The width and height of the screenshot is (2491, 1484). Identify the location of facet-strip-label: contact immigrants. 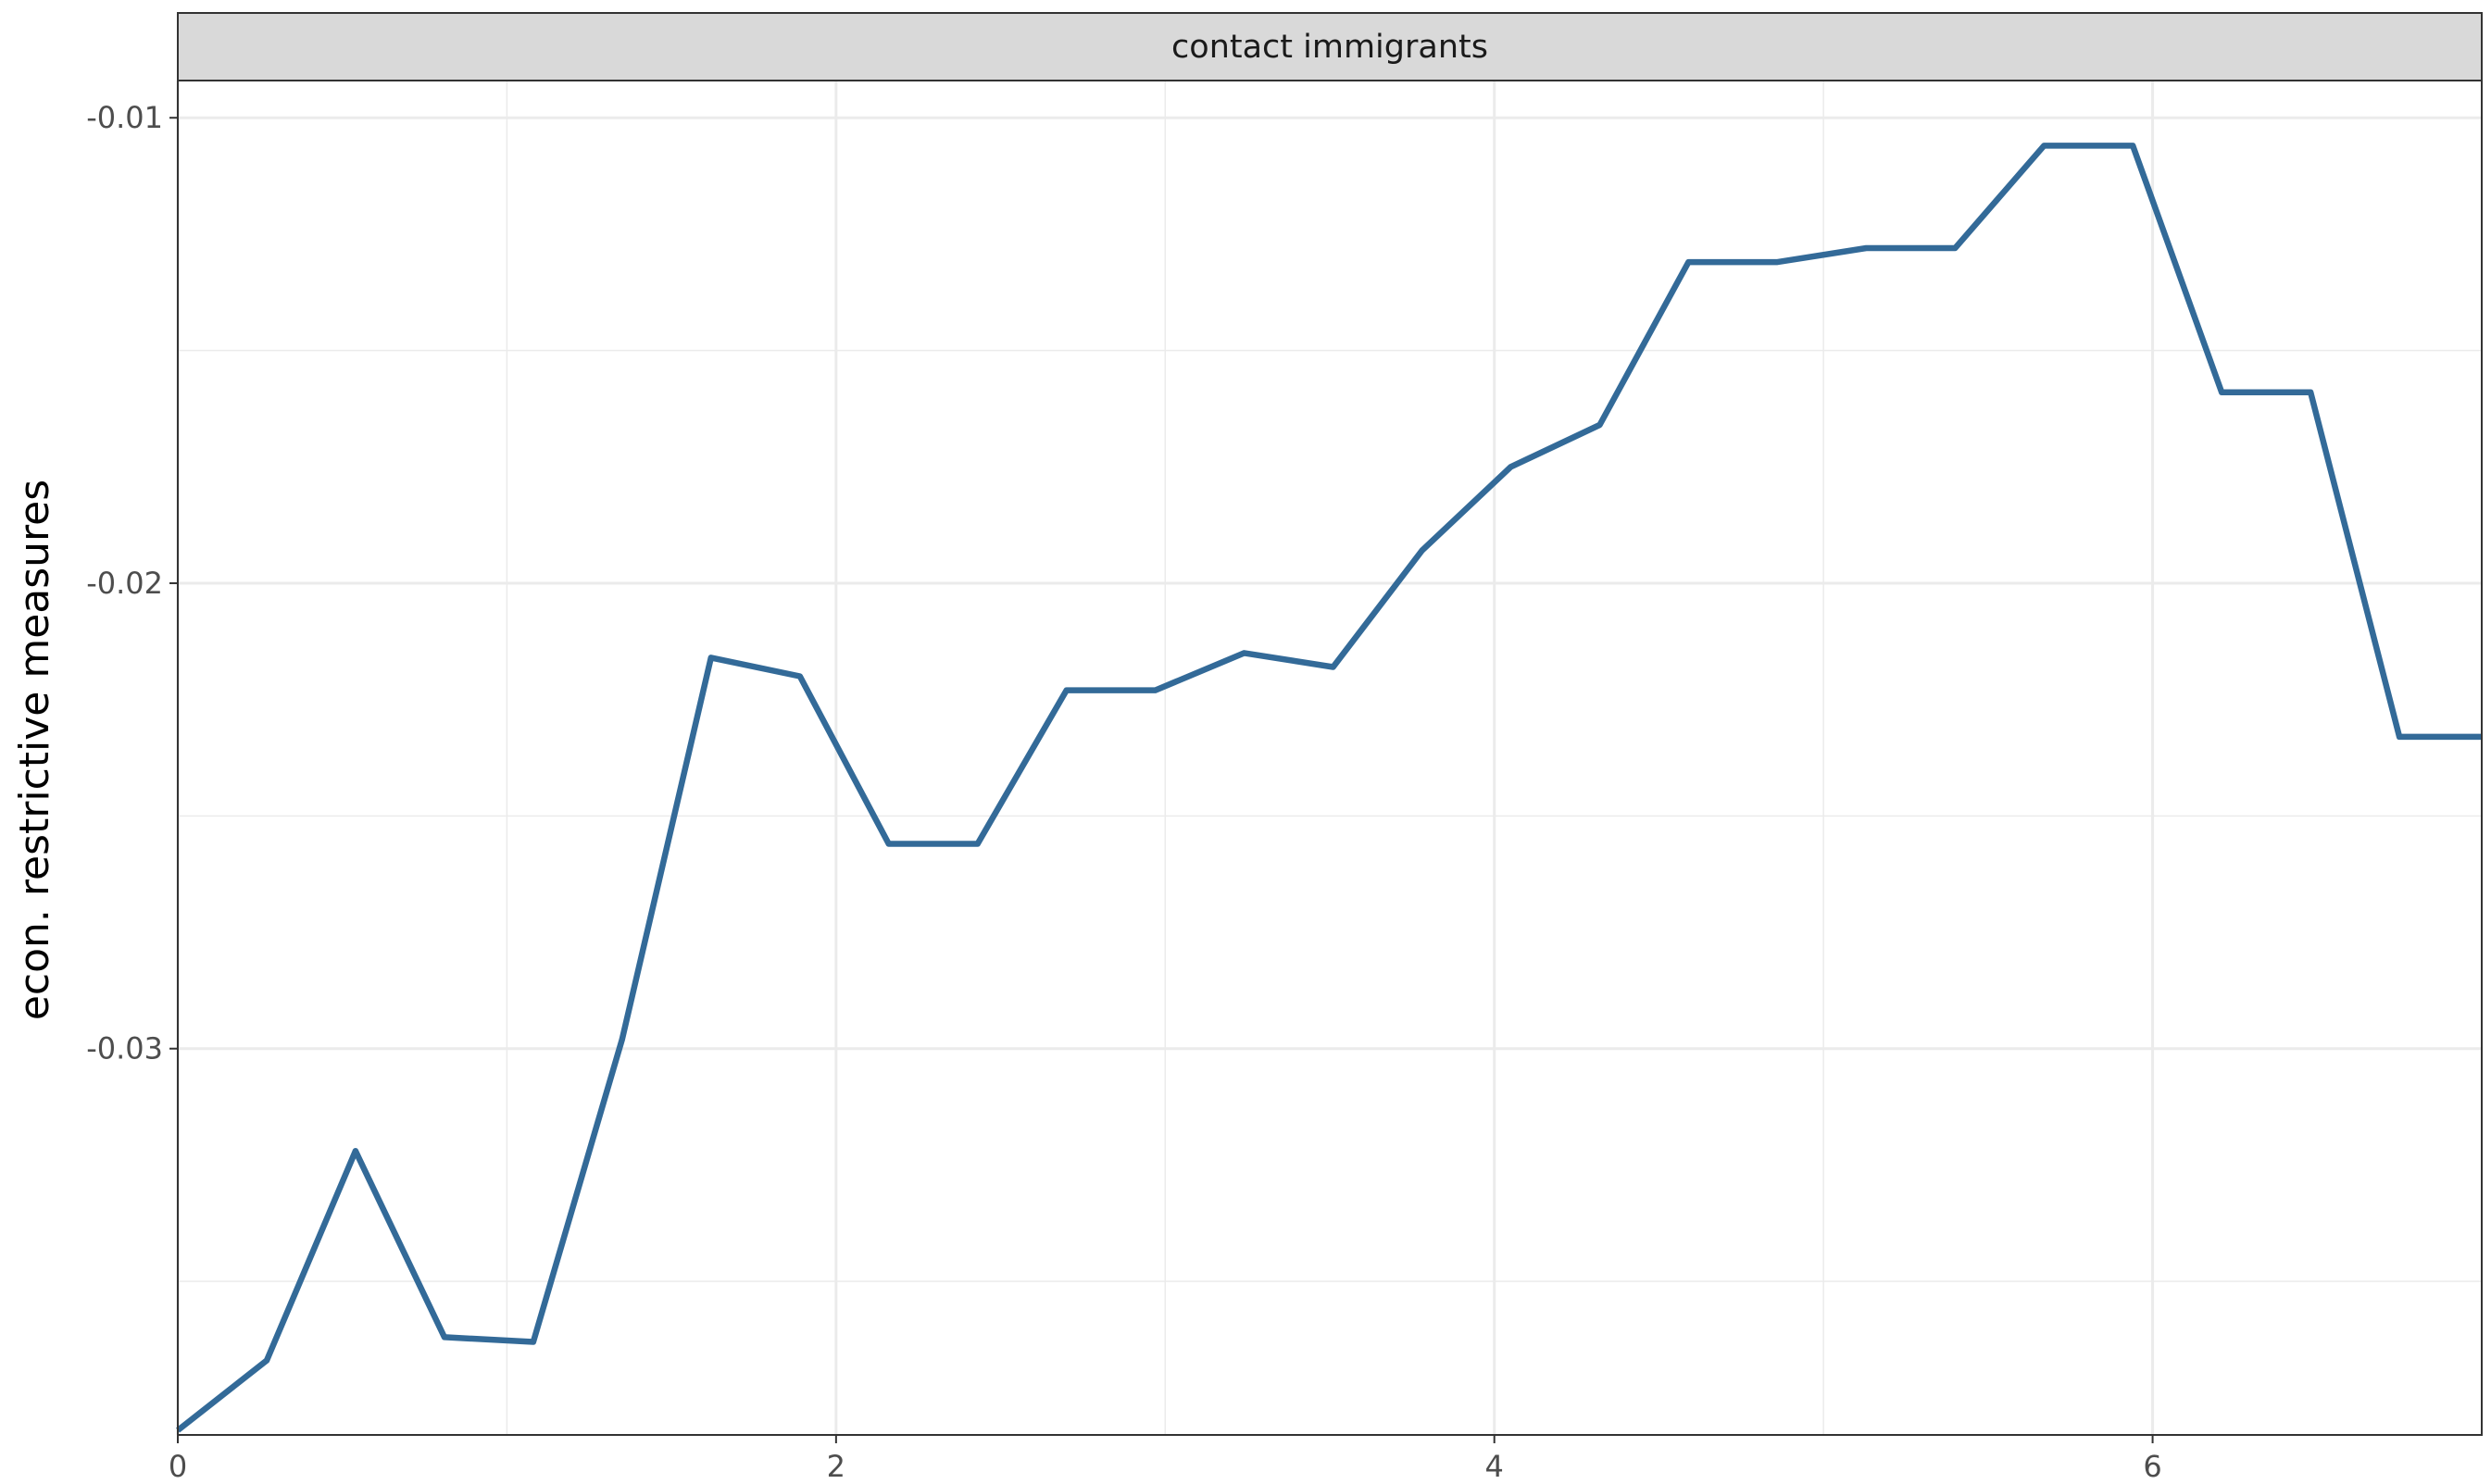
(1329, 47).